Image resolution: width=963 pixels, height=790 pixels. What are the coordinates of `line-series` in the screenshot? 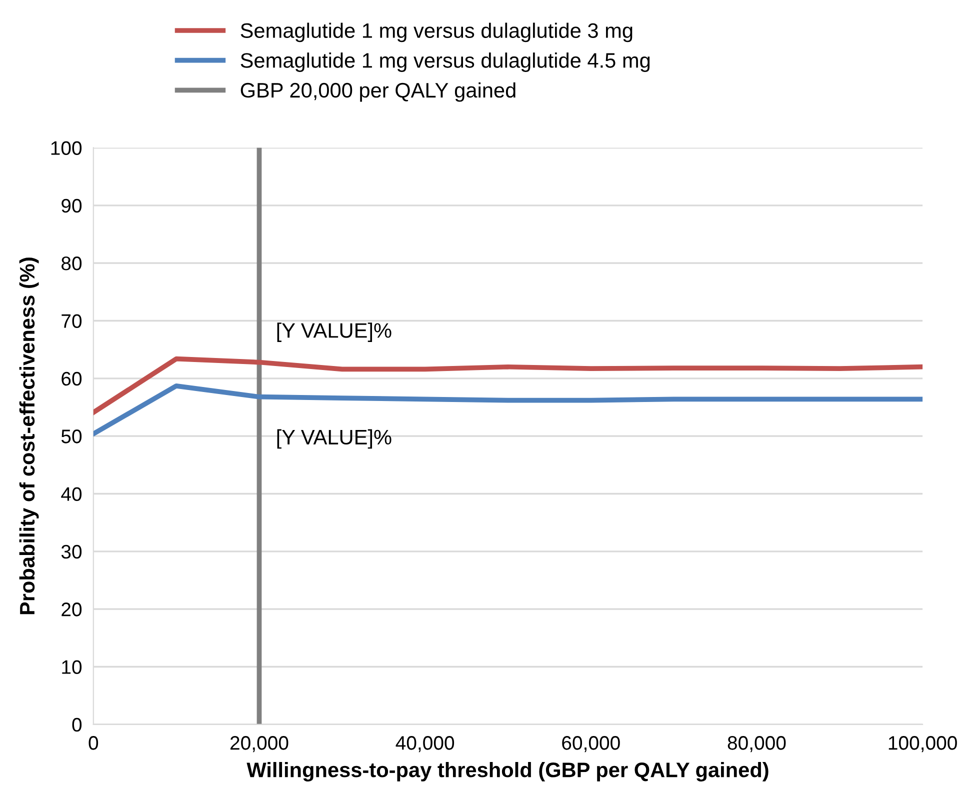 It's located at (508, 385).